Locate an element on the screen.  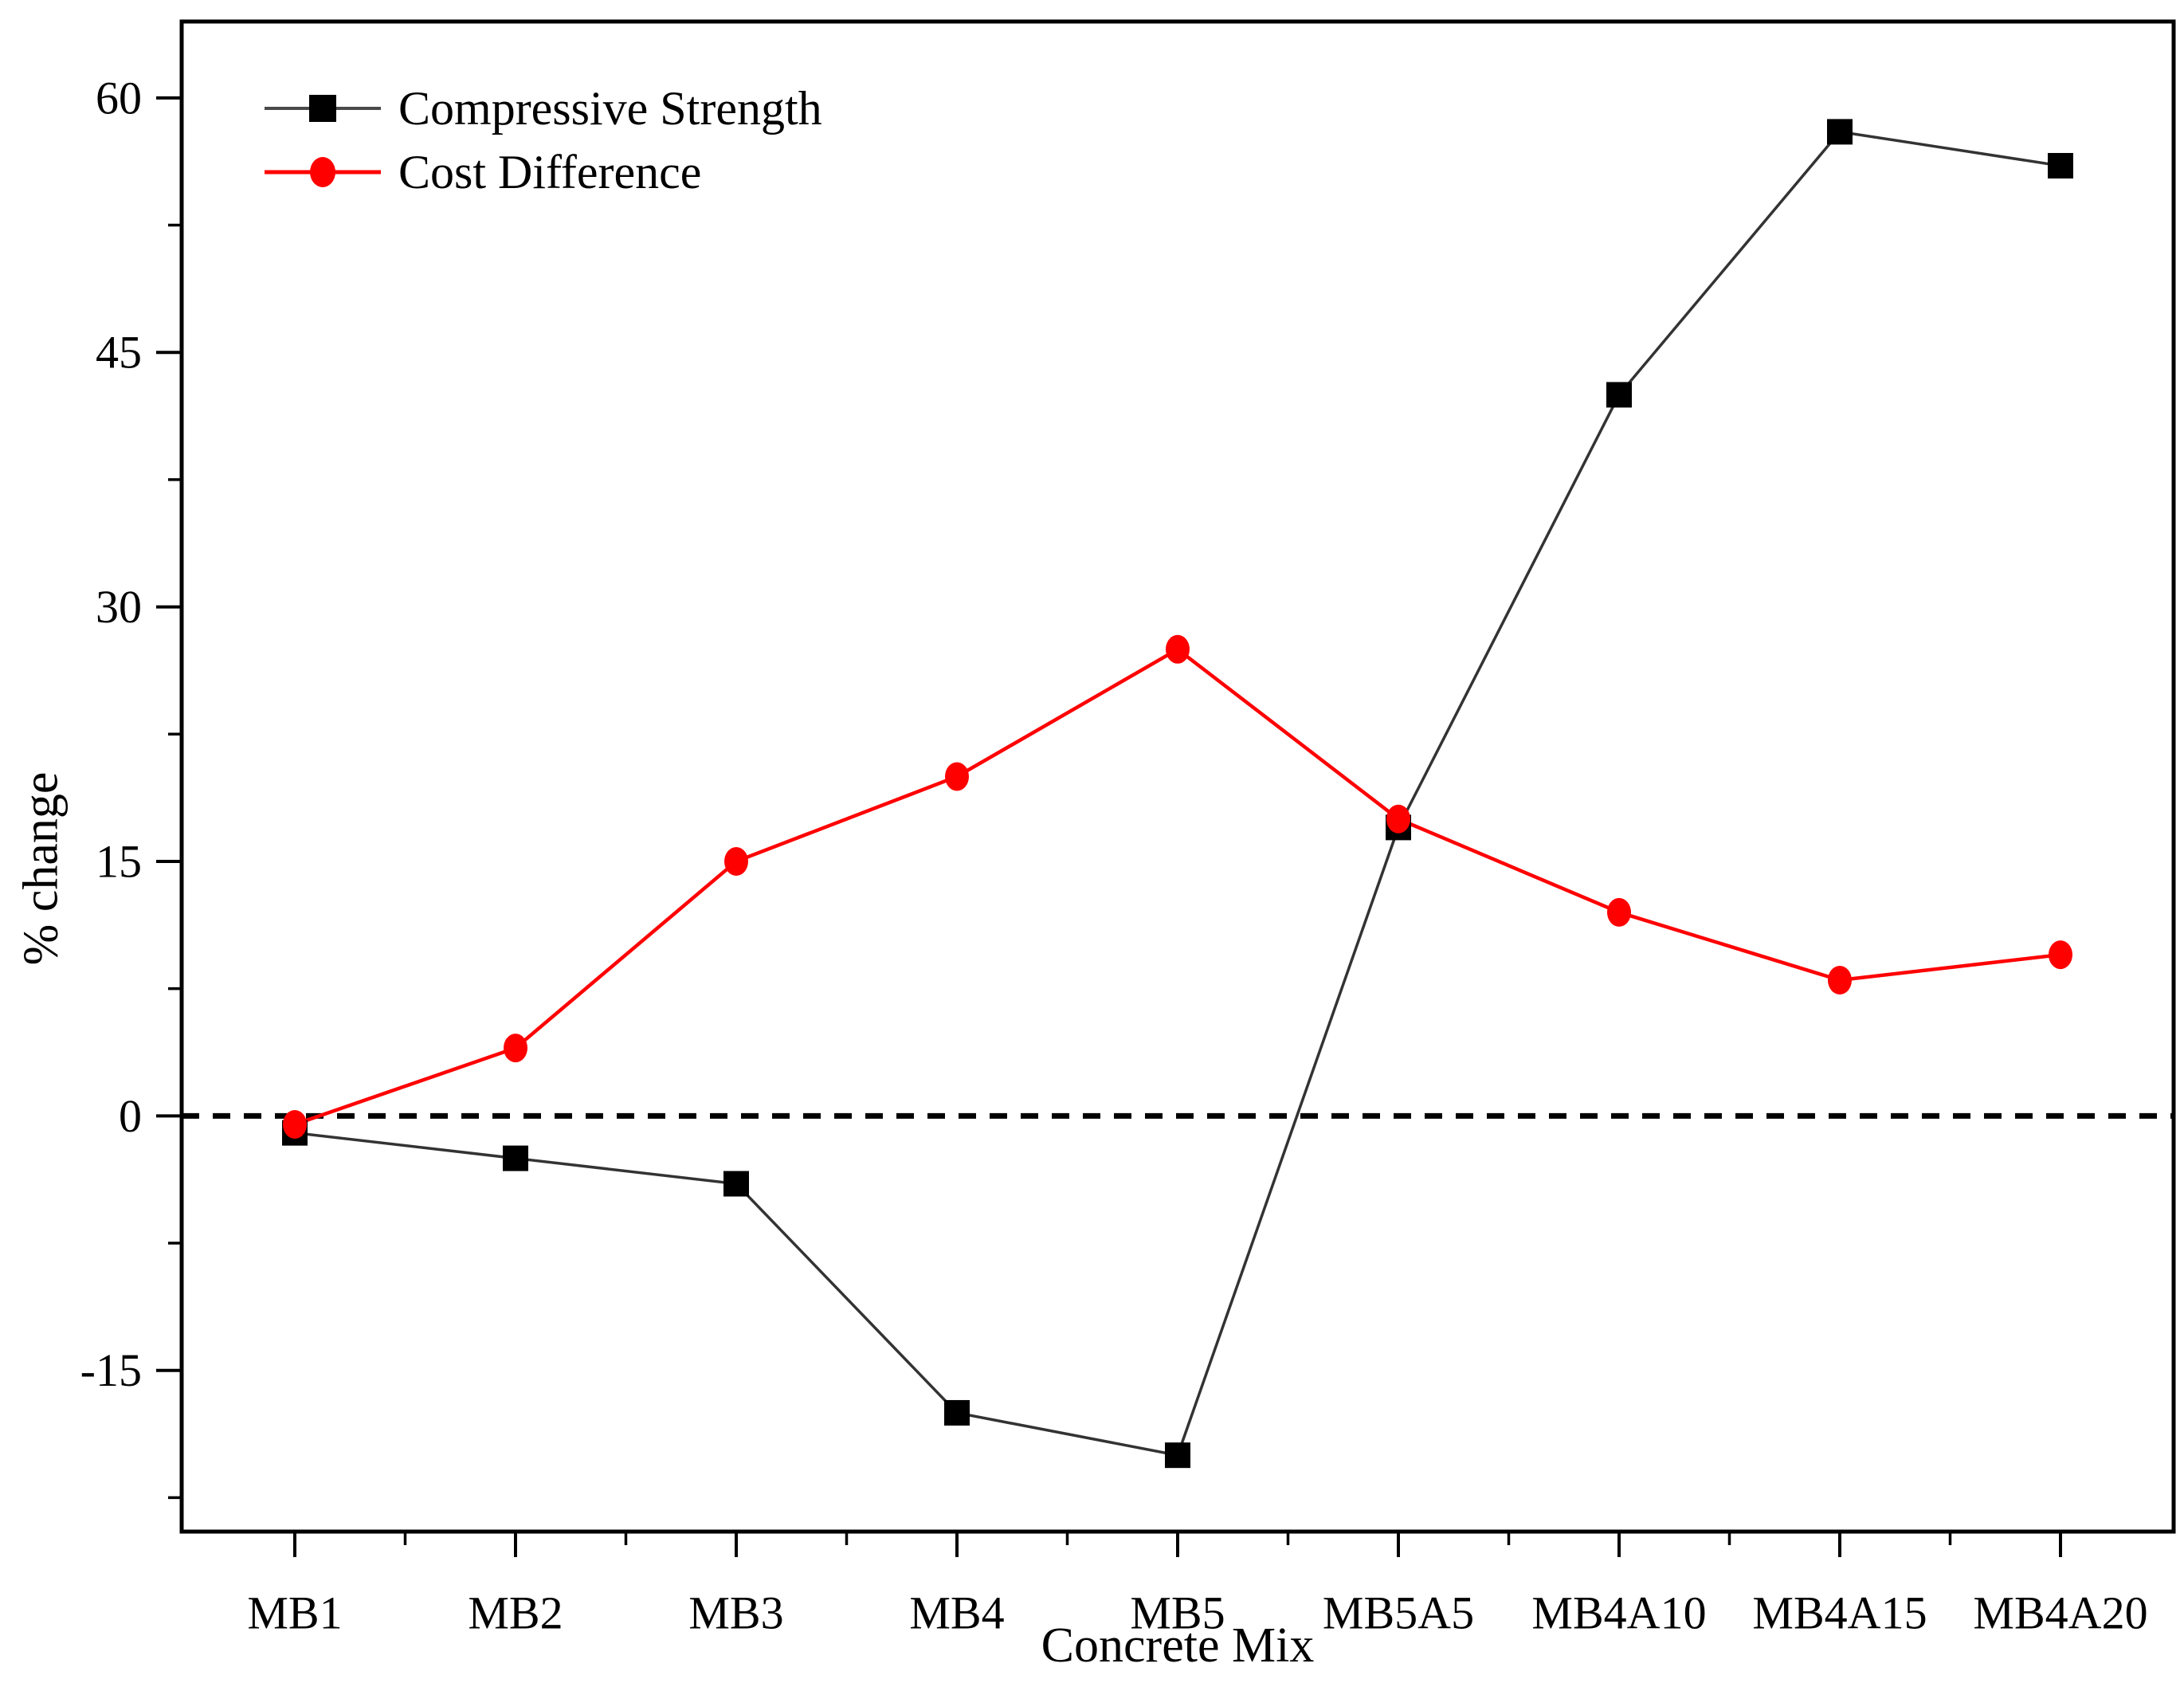
legend-item-cost-difference: Cost Difference is located at coordinates (542, 172).